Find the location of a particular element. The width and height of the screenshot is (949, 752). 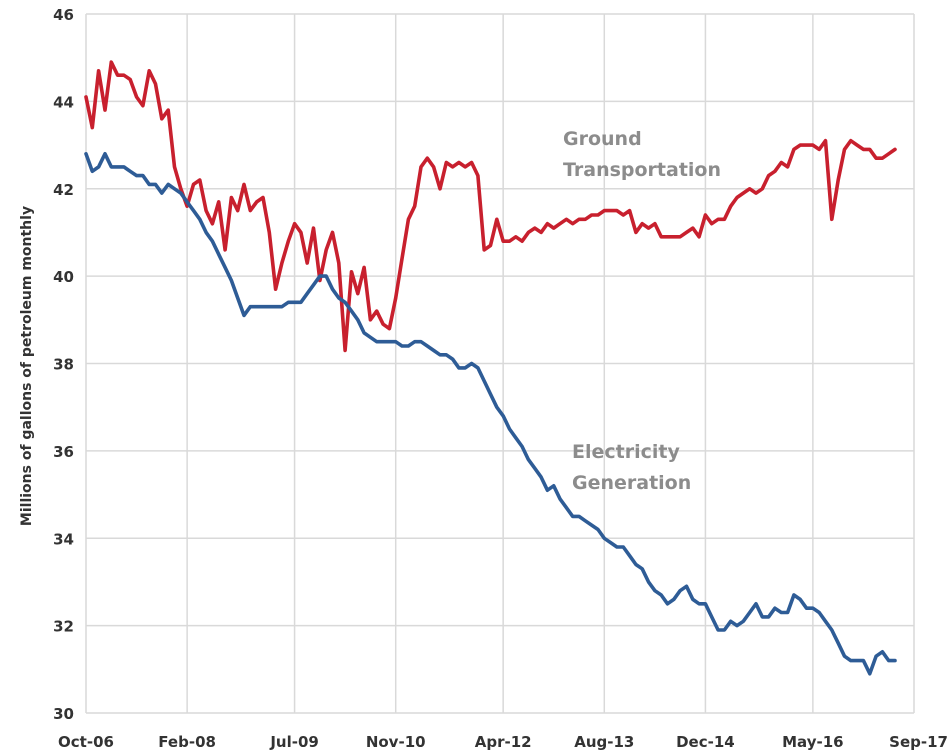

x-tick-label: Aug-13 is located at coordinates (604, 742).